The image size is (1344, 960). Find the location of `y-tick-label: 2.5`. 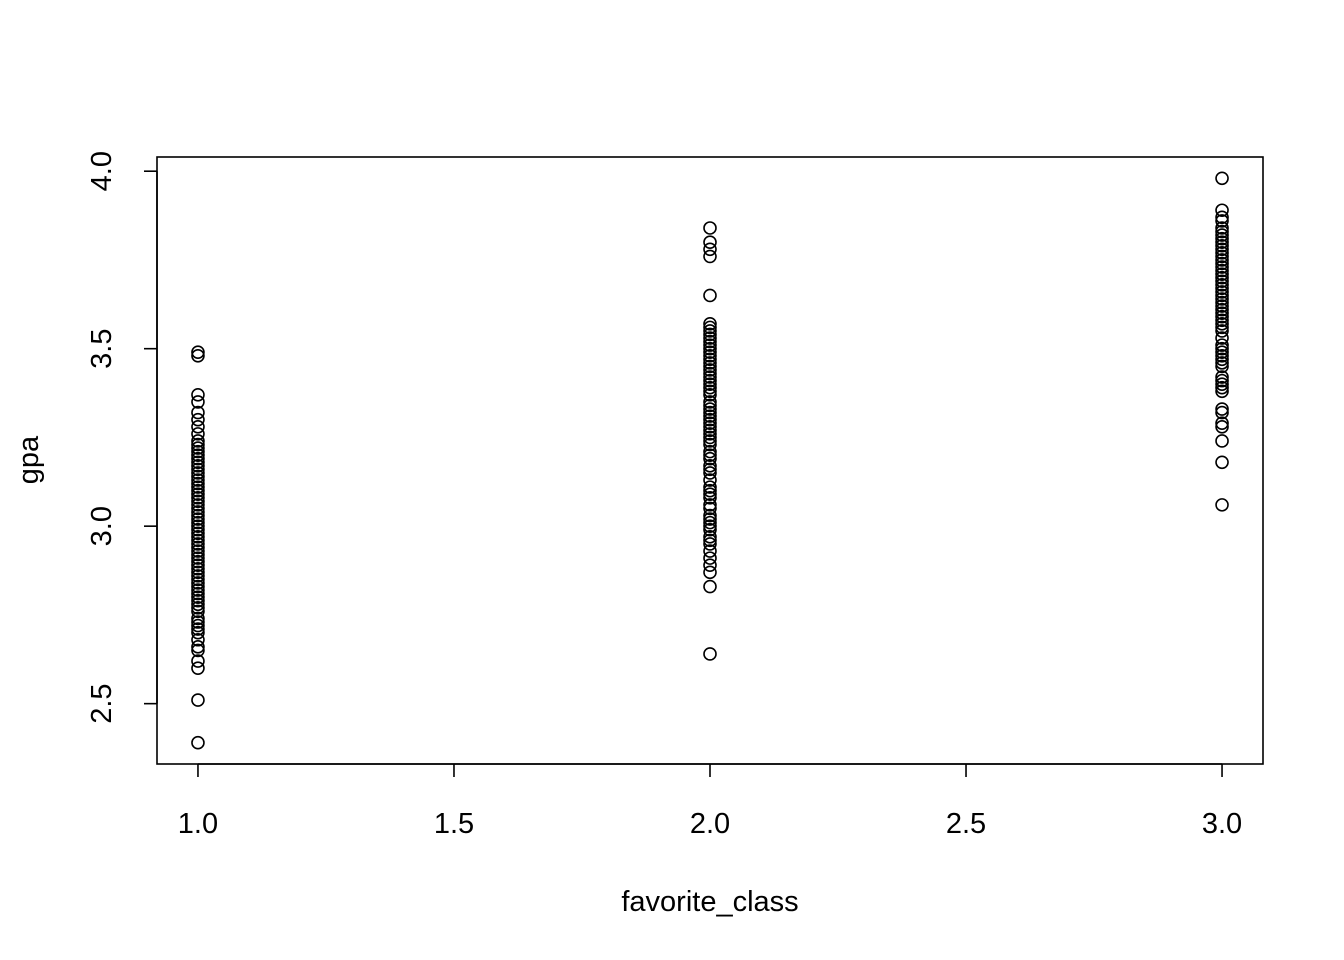

y-tick-label: 2.5 is located at coordinates (102, 703).